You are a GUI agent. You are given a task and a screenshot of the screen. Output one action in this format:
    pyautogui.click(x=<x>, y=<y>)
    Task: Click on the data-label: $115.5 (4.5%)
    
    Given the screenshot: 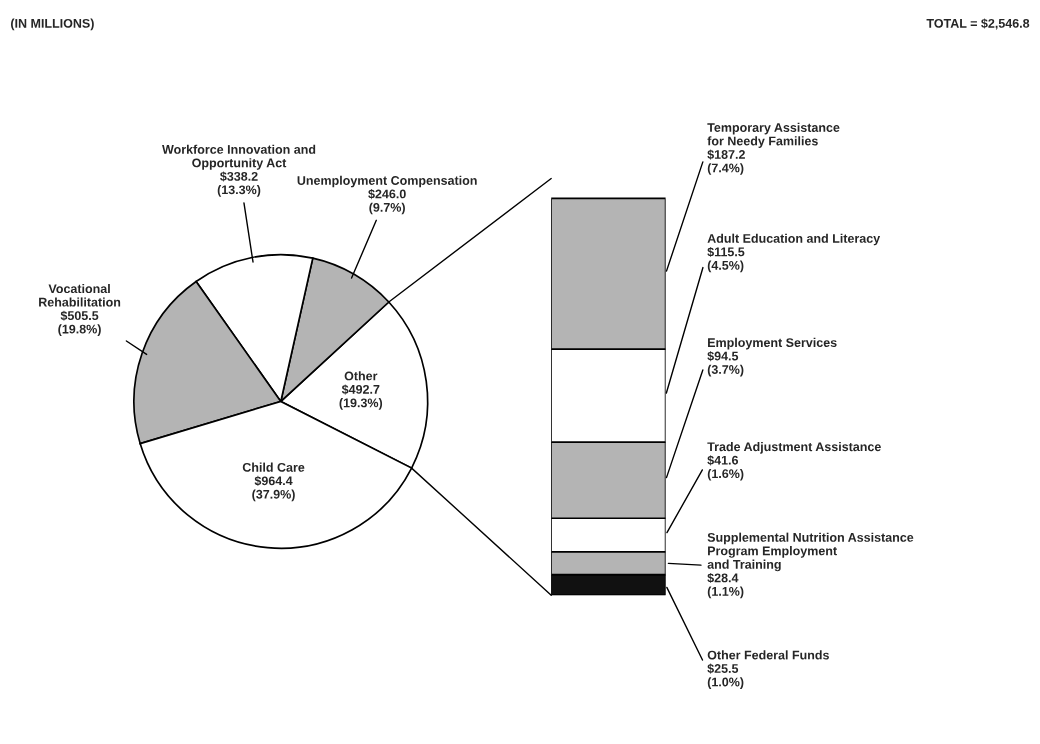 What is the action you would take?
    pyautogui.click(x=726, y=259)
    